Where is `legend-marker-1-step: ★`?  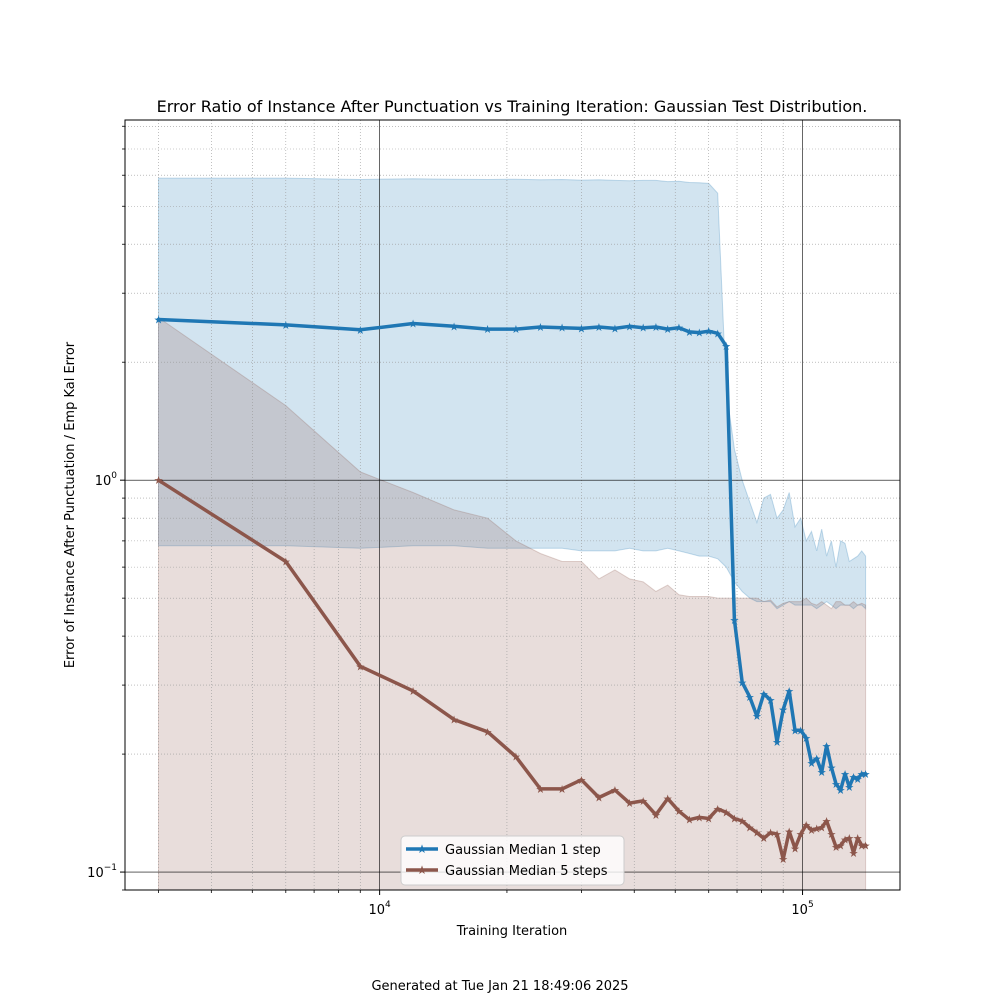
legend-marker-1-step: ★ is located at coordinates (422, 849).